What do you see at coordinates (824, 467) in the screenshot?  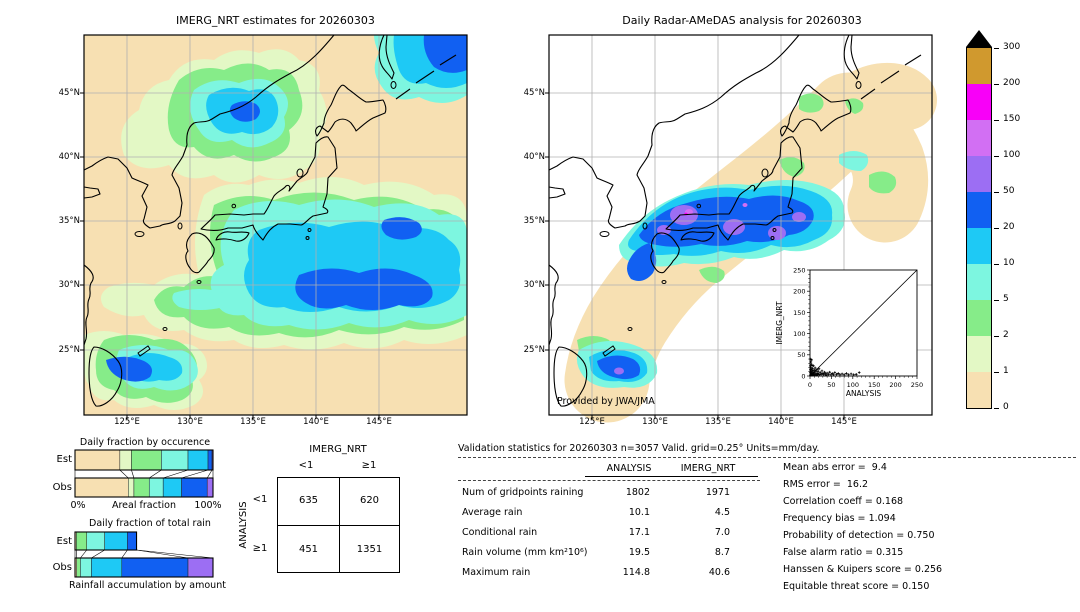 I see `score-label: Mean abs error =` at bounding box center [824, 467].